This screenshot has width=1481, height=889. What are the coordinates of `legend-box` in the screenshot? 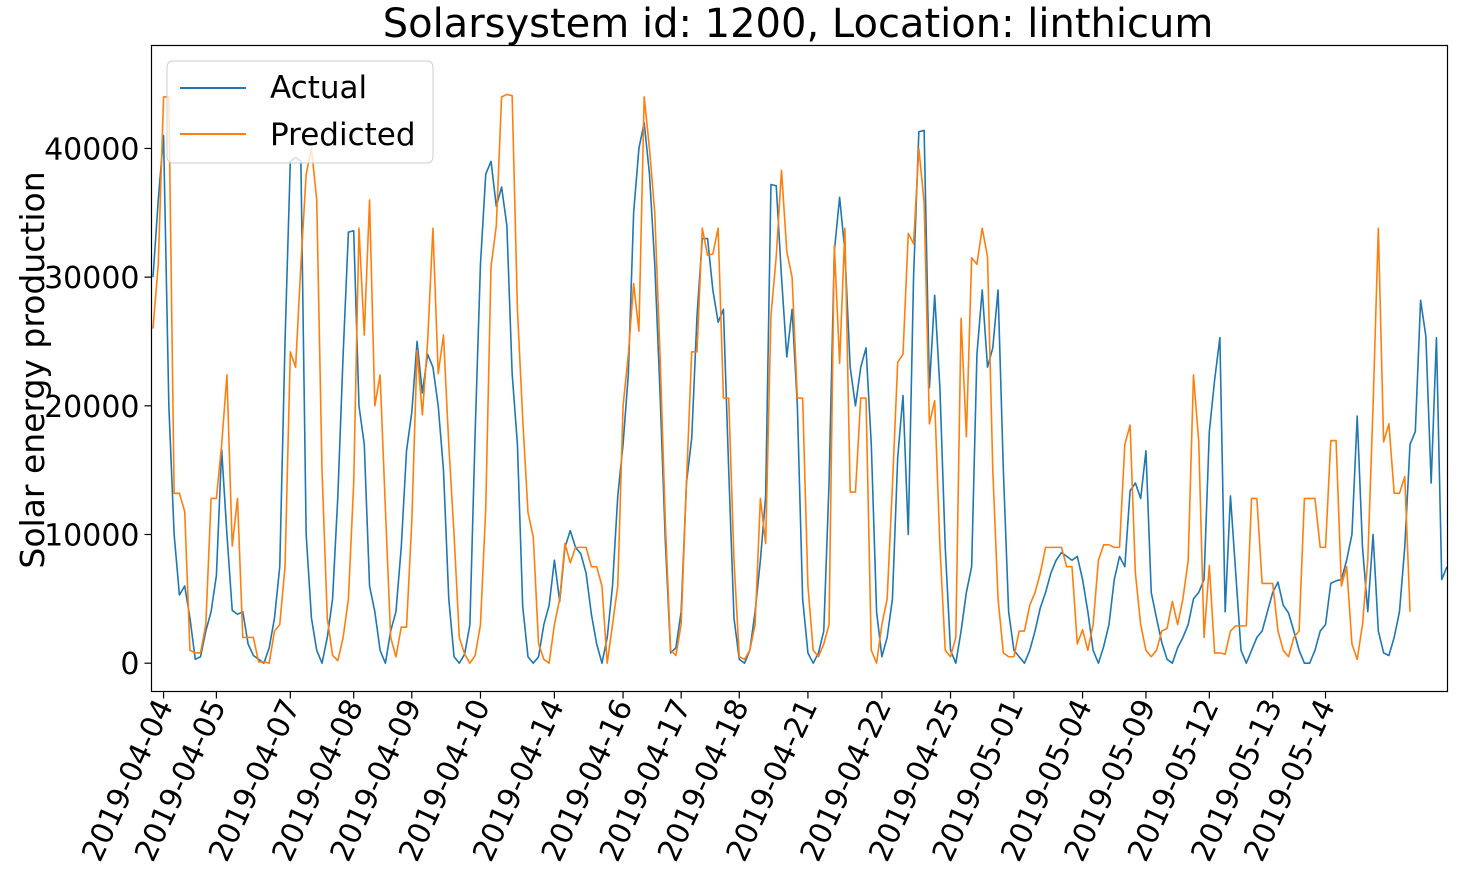 It's located at (300, 112).